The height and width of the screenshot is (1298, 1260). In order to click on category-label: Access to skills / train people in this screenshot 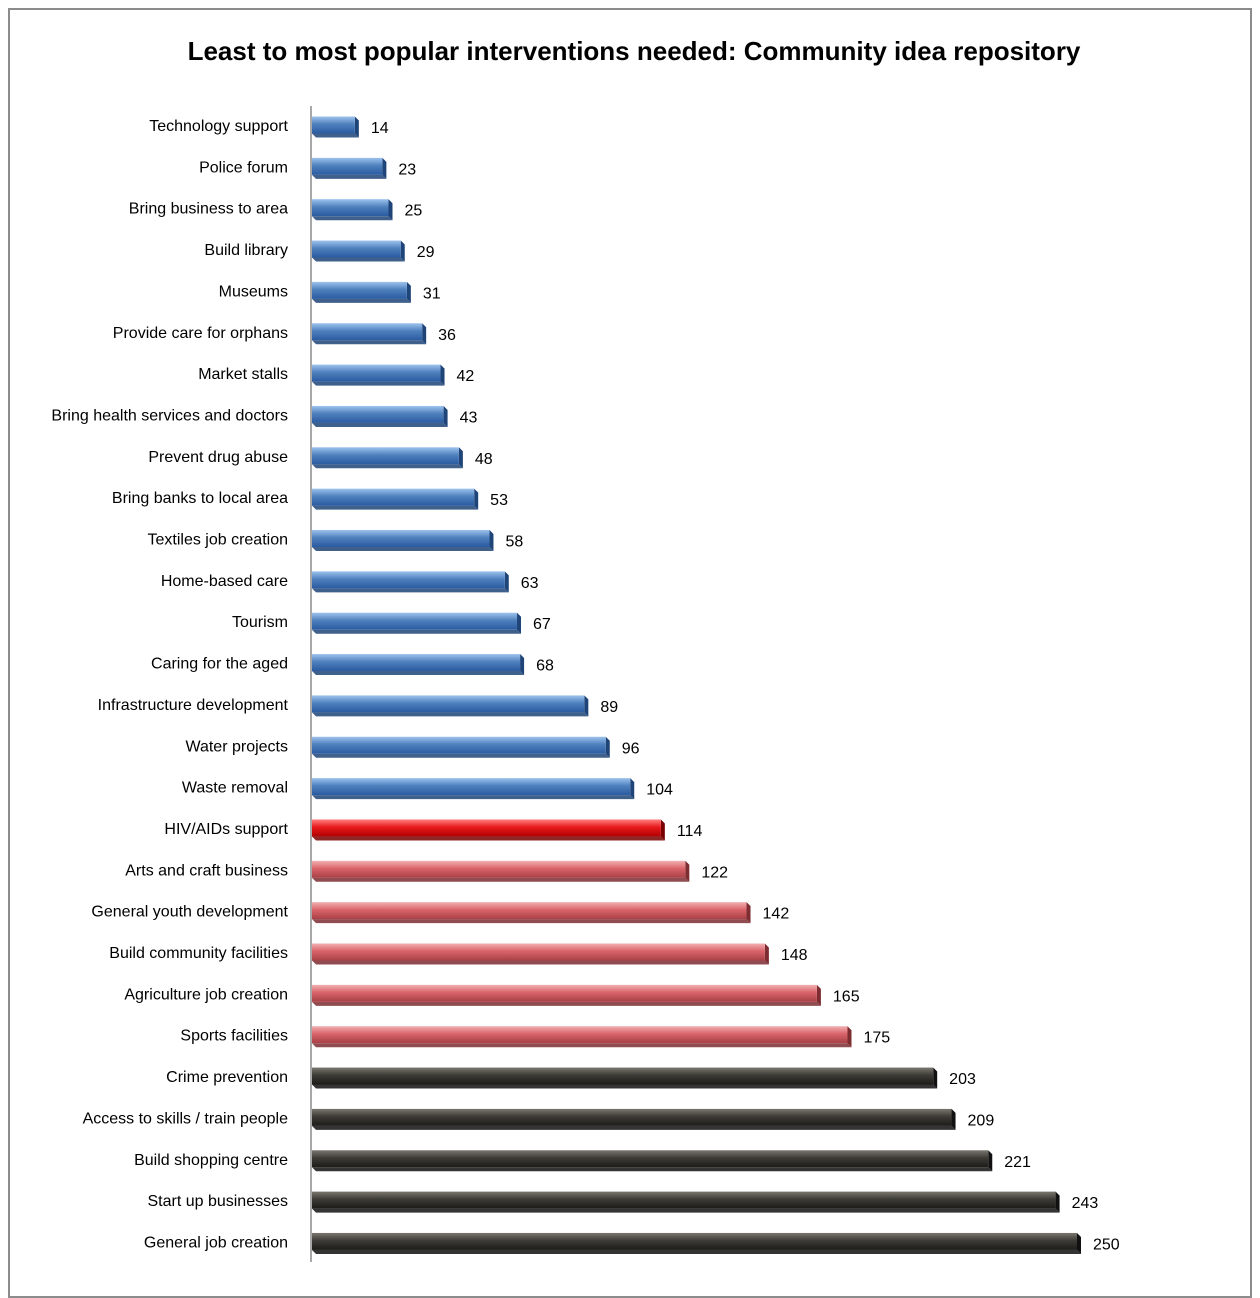, I will do `click(186, 1118)`.